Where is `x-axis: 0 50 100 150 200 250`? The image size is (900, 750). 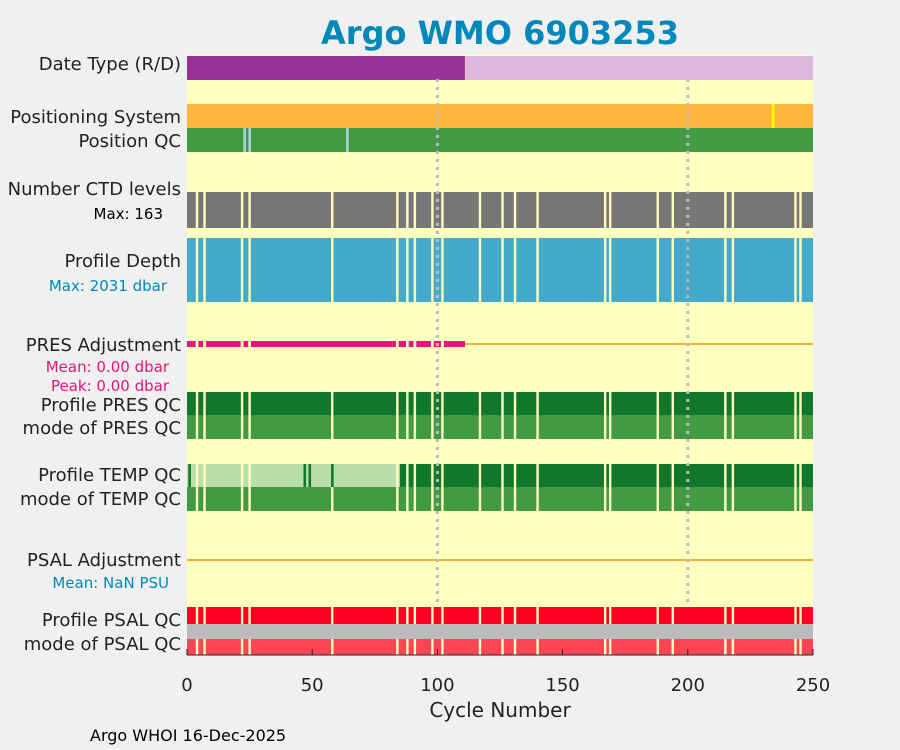
x-axis: 0 50 100 150 200 250 is located at coordinates (505, 672).